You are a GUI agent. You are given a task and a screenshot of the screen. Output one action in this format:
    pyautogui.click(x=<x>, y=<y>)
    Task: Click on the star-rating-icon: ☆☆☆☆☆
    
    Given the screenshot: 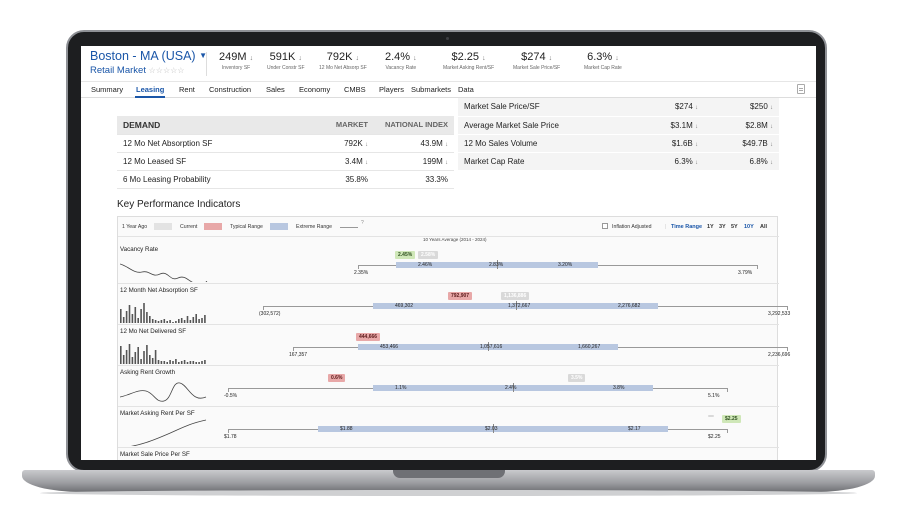 What is the action you would take?
    pyautogui.click(x=166, y=70)
    